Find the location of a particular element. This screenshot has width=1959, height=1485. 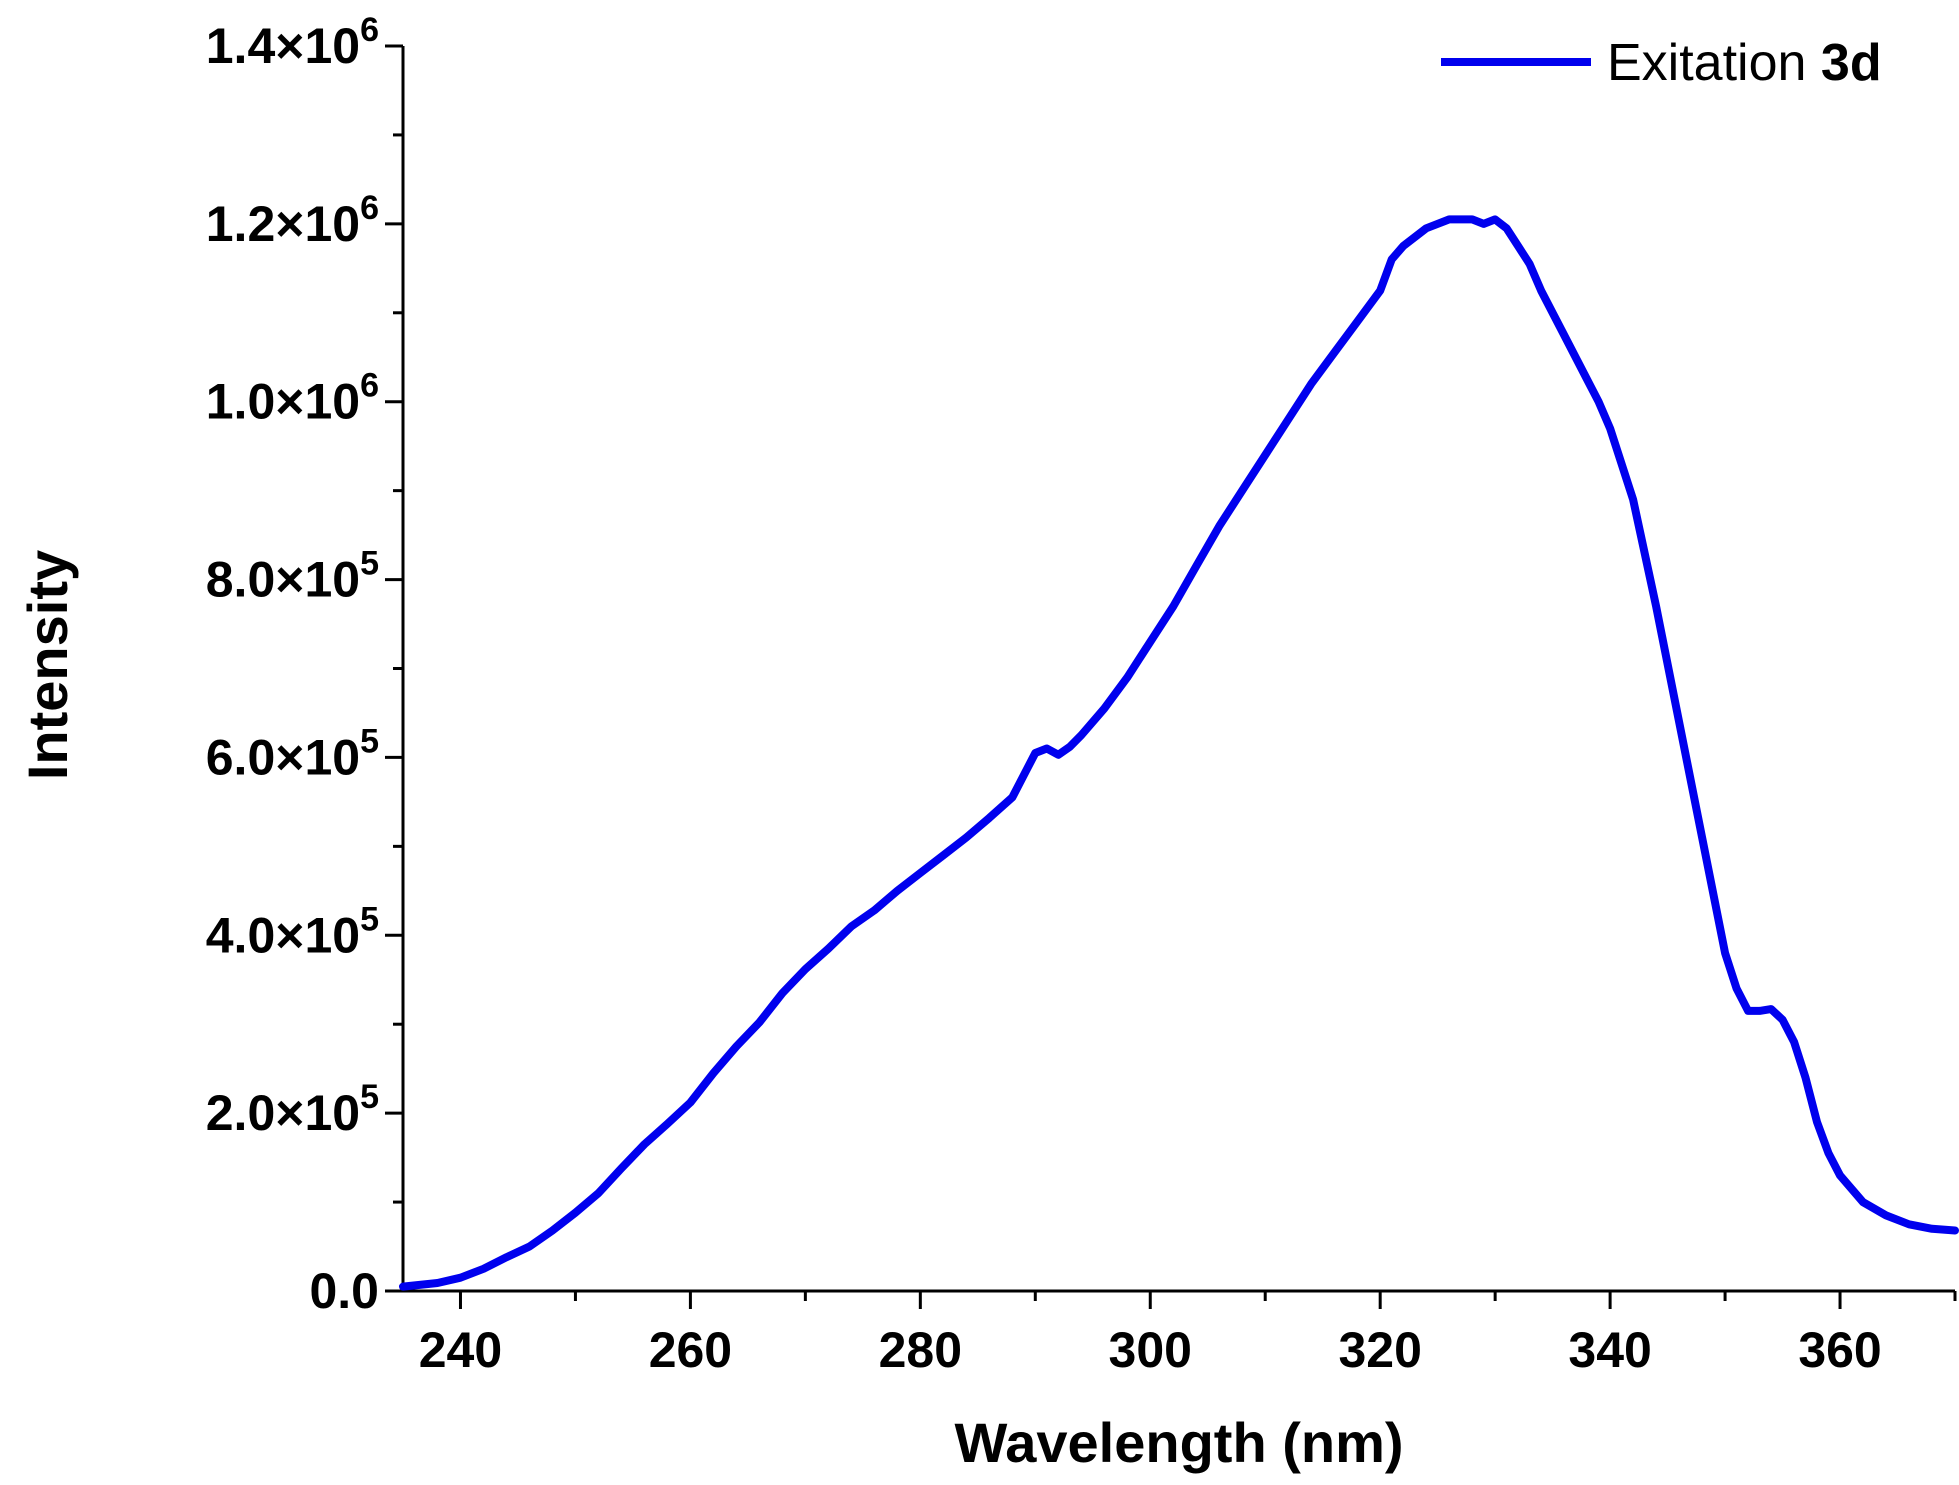

x-tick-label: 280 is located at coordinates (920, 1350).